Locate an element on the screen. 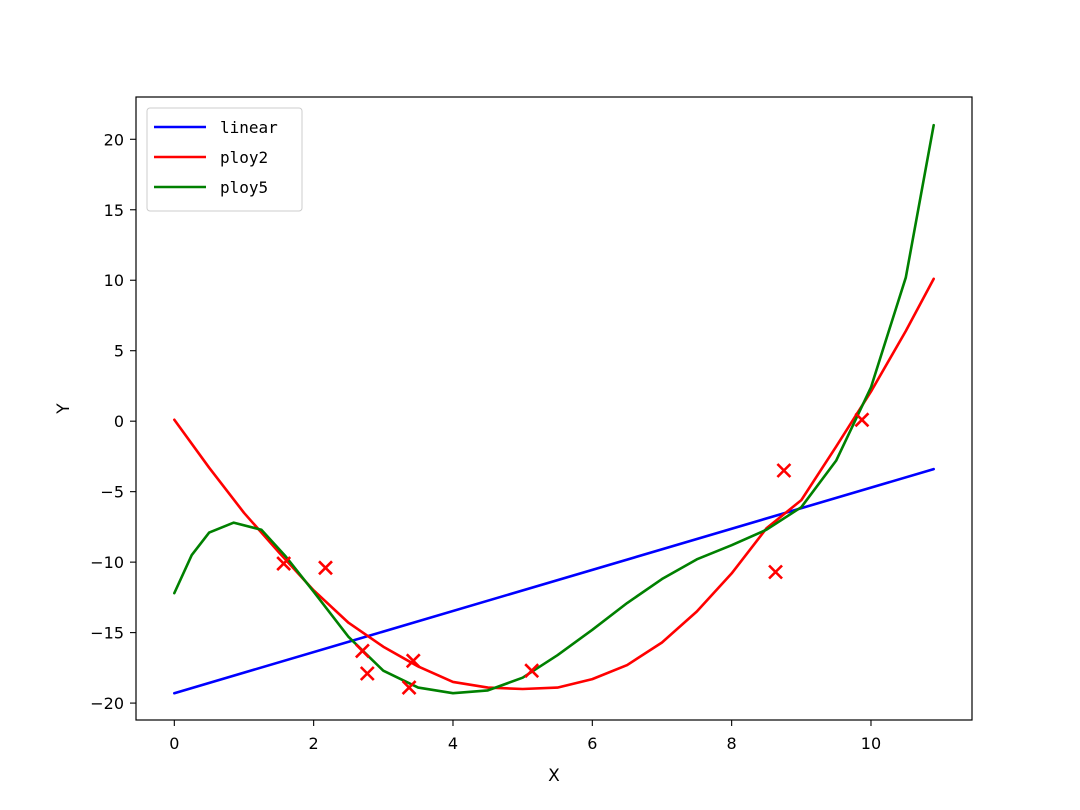  y-tick-label: −20 is located at coordinates (107, 703).